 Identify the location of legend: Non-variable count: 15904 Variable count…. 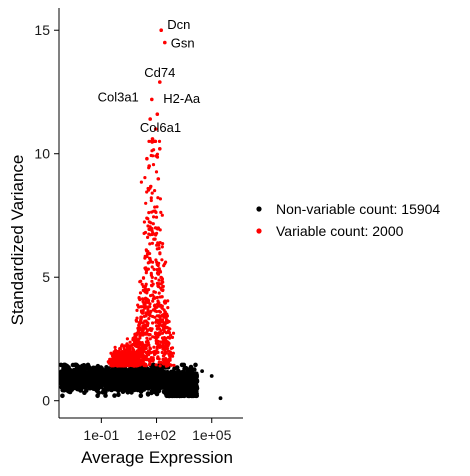
(348, 220).